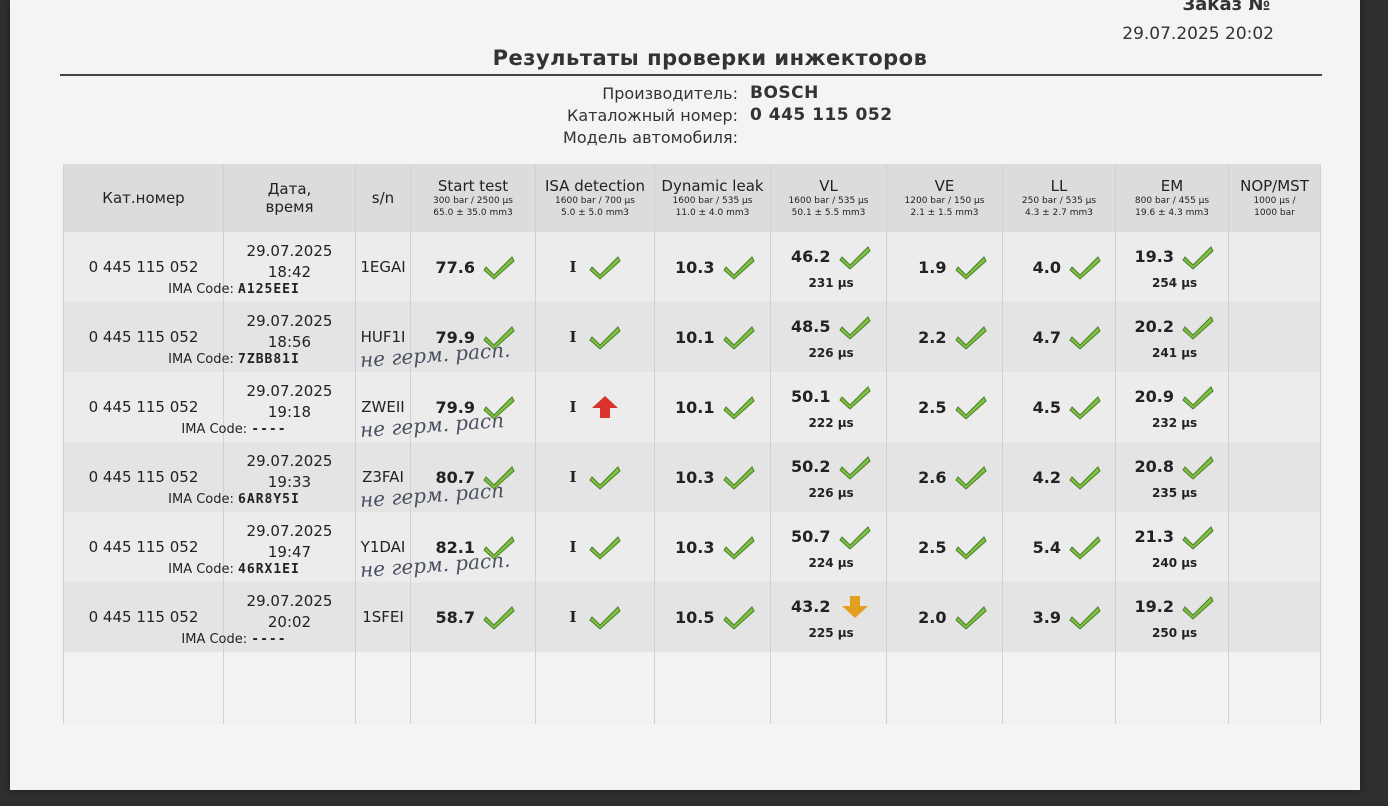  I want to click on start-test-value: 80.7, so click(455, 477).